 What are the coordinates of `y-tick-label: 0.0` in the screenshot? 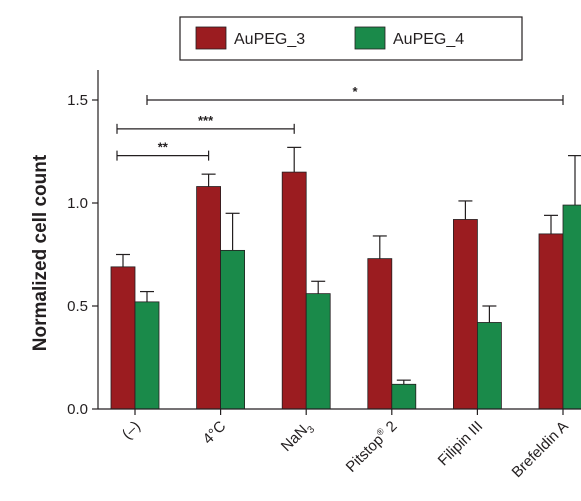 It's located at (77, 409).